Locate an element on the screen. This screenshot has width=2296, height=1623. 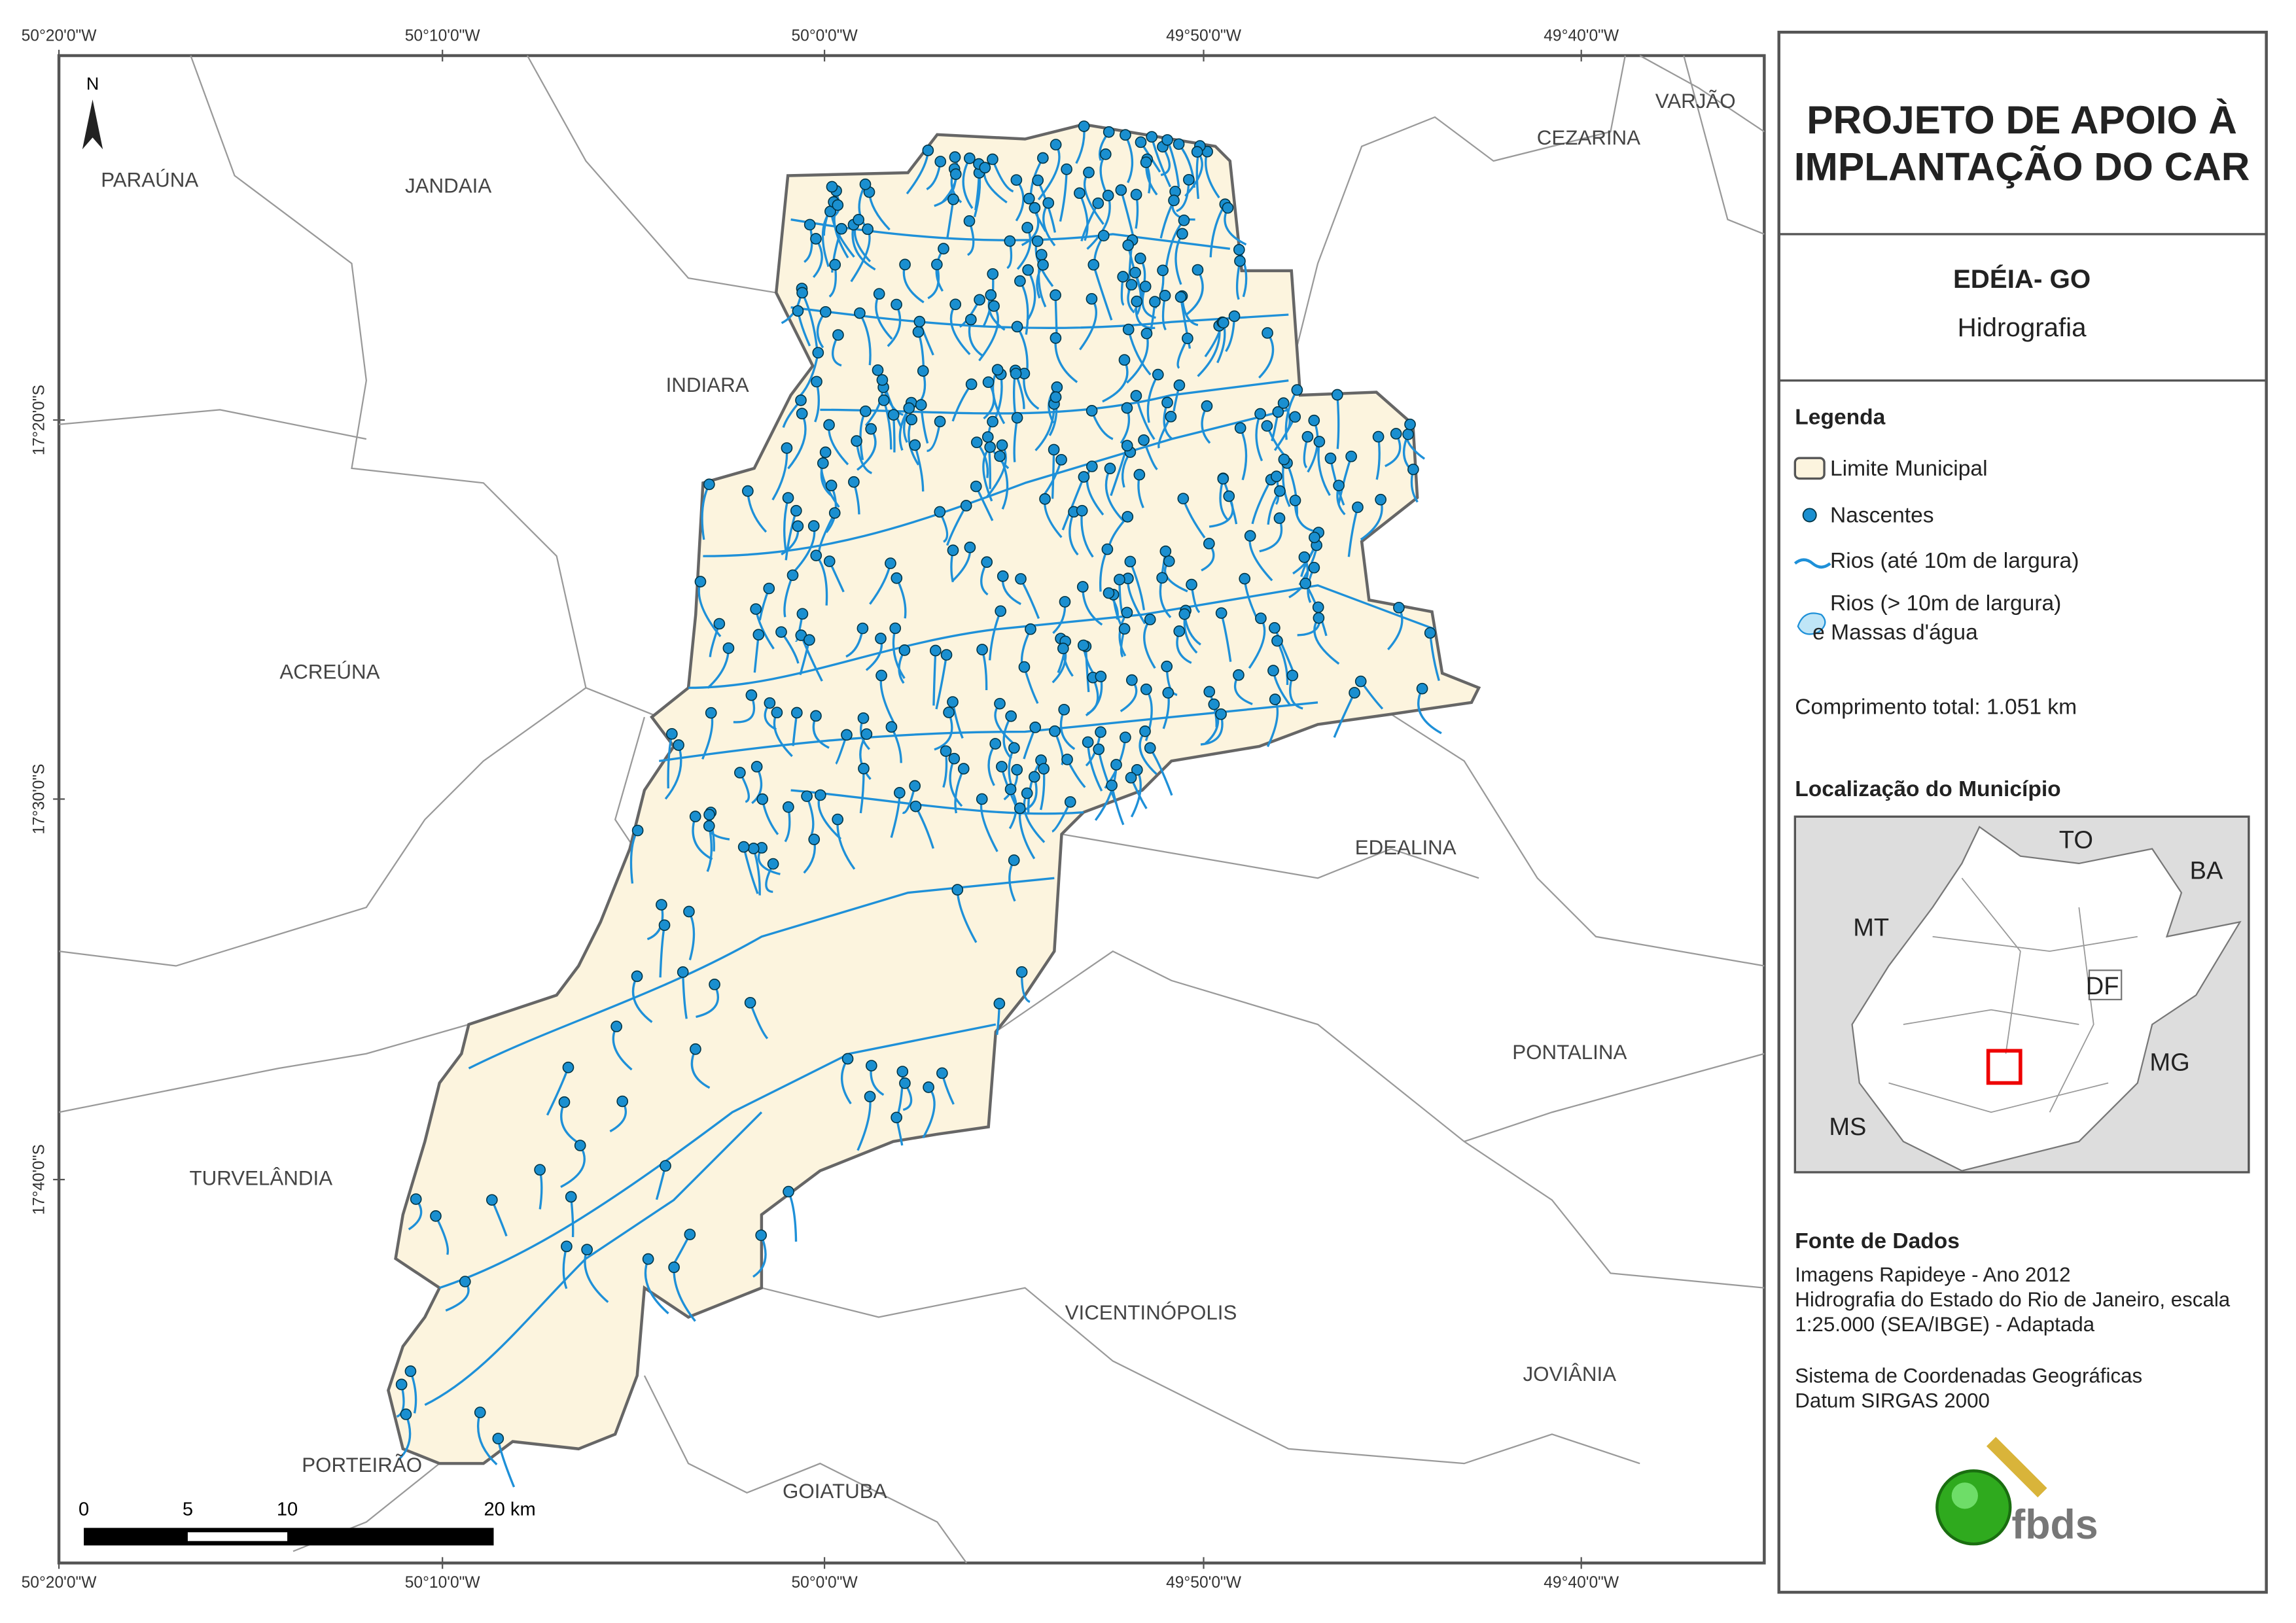
df-outline is located at coordinates (2105, 985).